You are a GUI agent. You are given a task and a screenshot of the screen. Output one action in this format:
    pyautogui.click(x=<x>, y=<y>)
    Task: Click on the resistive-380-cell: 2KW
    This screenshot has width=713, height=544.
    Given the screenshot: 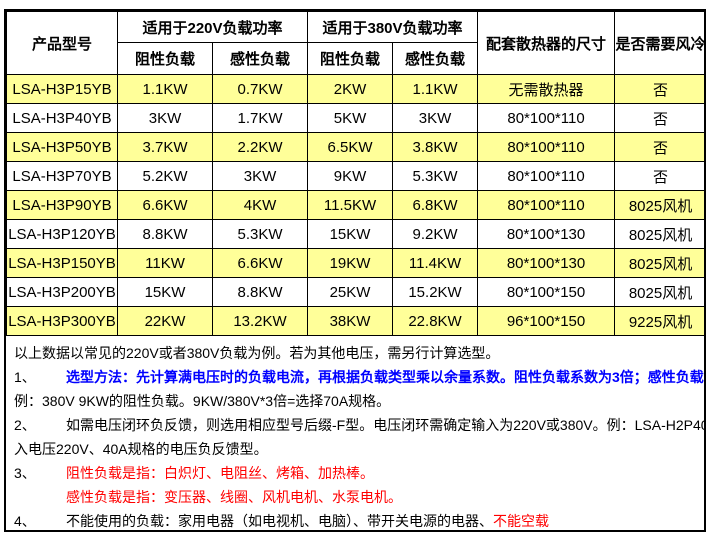 What is the action you would take?
    pyautogui.click(x=350, y=89)
    